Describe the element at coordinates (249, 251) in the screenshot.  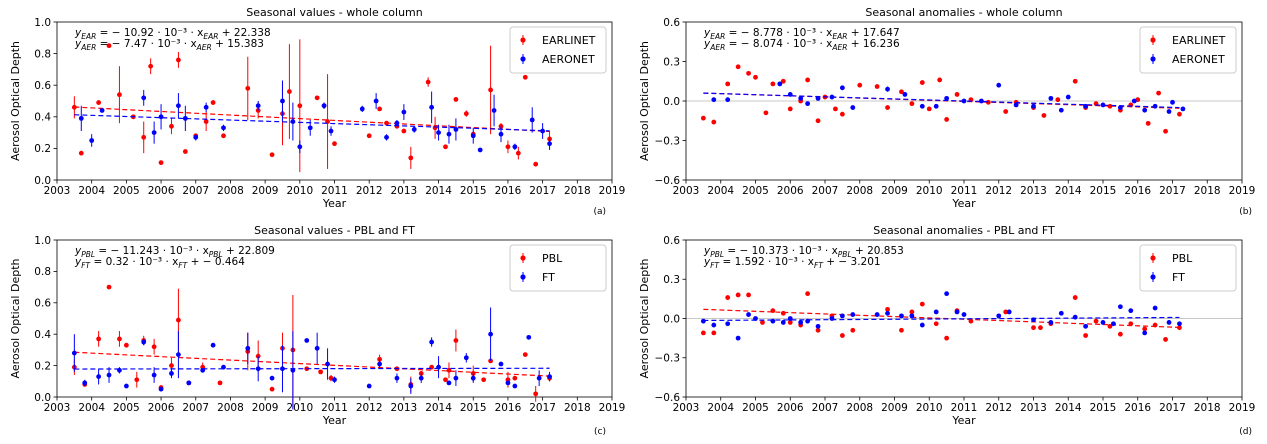
I see `equation-intercept: + 22.809` at that location.